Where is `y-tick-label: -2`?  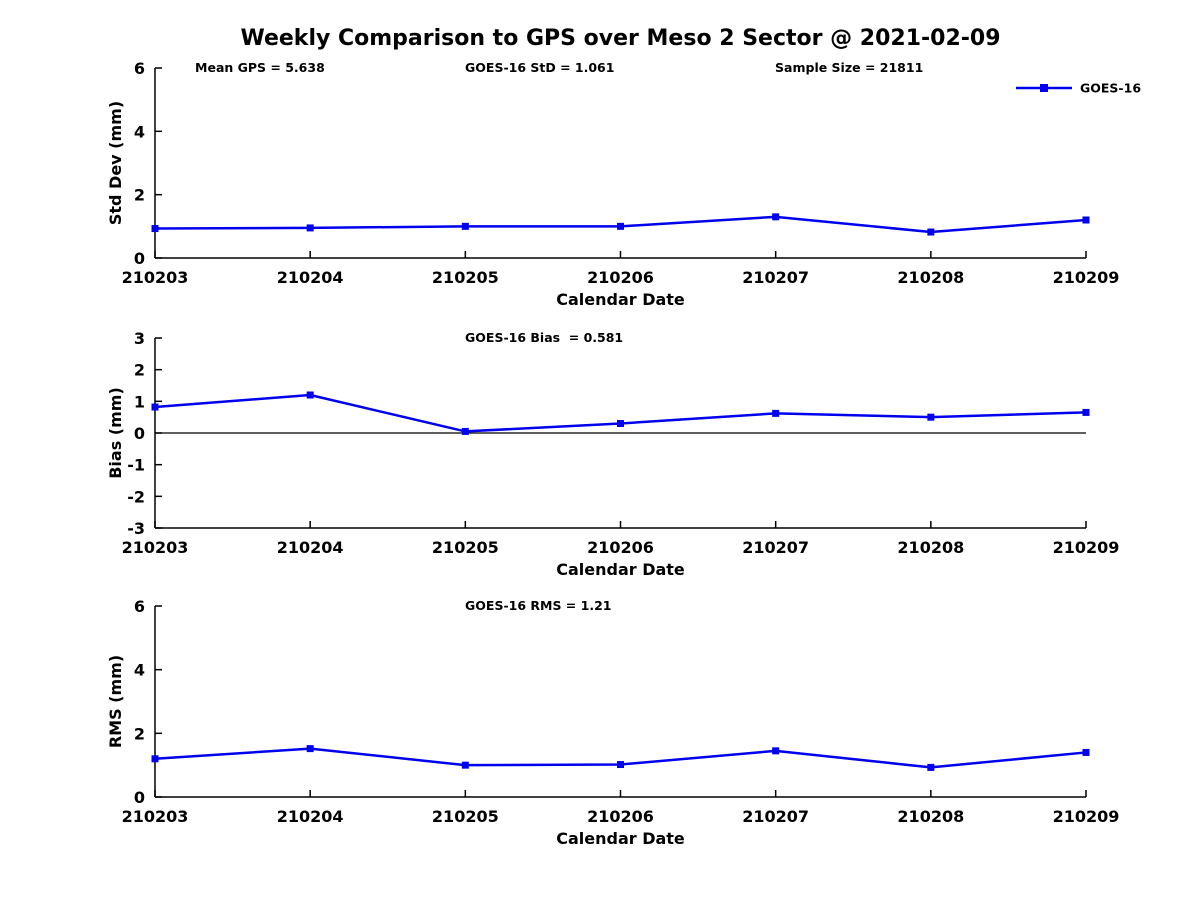 y-tick-label: -2 is located at coordinates (136, 496).